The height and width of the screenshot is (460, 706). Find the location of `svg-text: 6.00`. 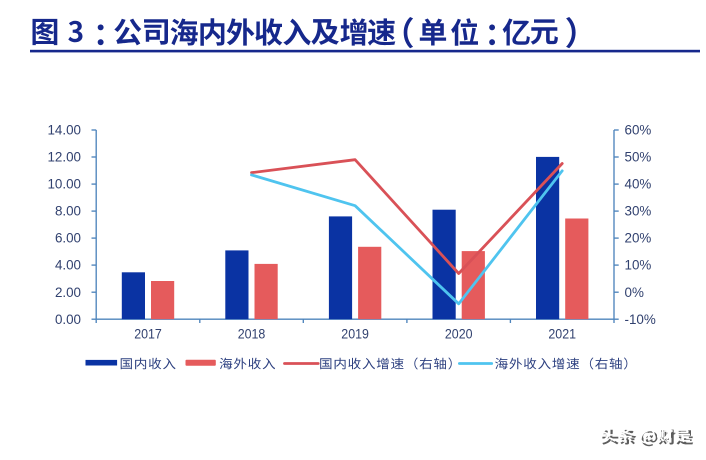

svg-text: 6.00 is located at coordinates (68, 238).